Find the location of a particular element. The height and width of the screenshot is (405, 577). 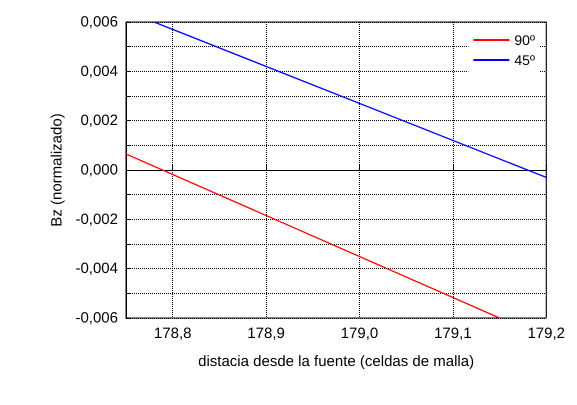

x-tick-label: 178,9 is located at coordinates (266, 333).